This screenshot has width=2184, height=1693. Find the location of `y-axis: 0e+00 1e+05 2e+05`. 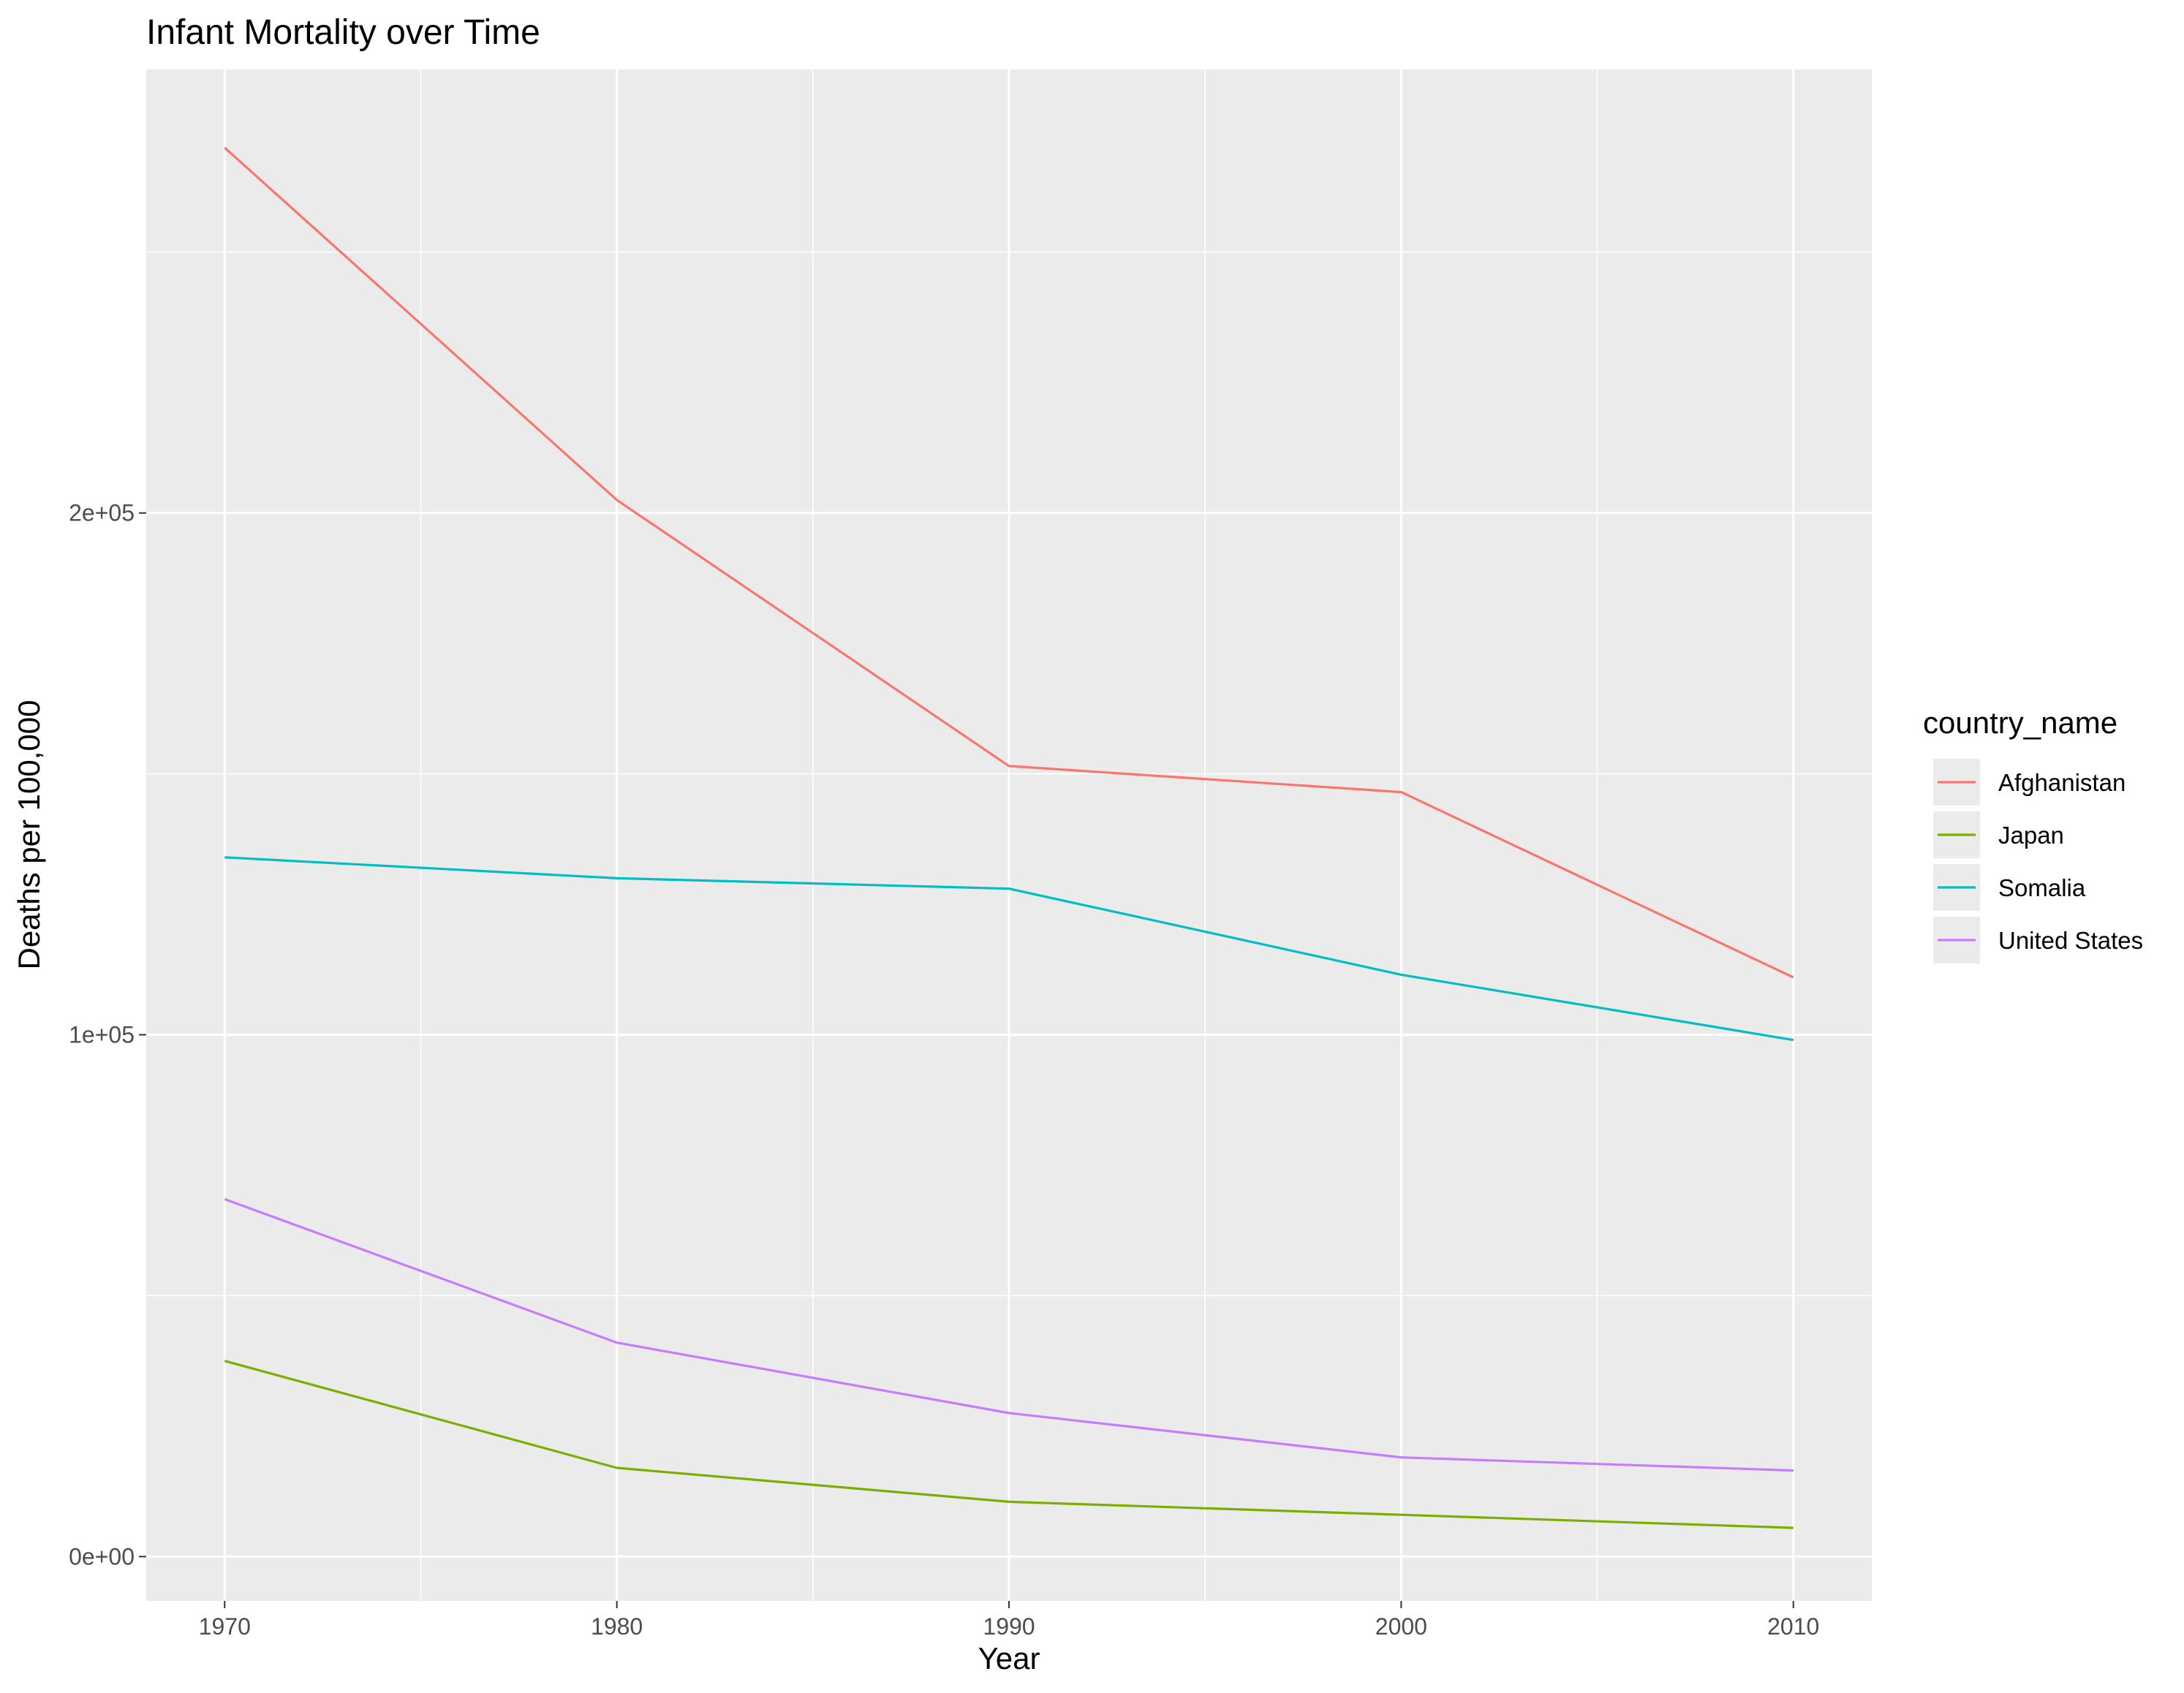

y-axis: 0e+00 1e+05 2e+05 is located at coordinates (107, 1034).